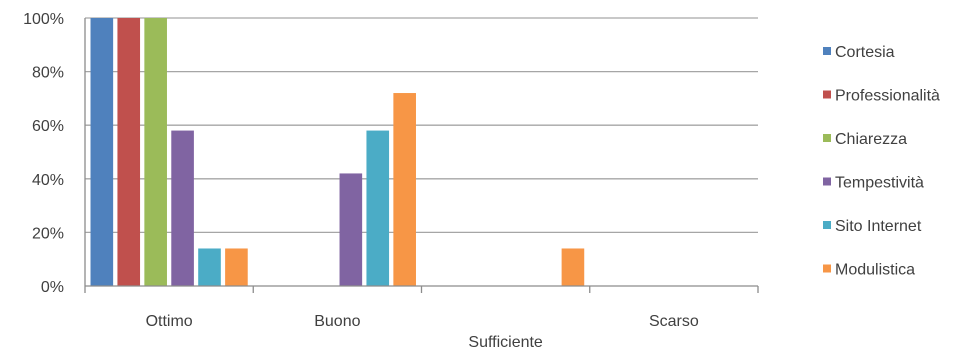 The height and width of the screenshot is (350, 959). Describe the element at coordinates (878, 226) in the screenshot. I see `legend-label: Sito Internet` at that location.